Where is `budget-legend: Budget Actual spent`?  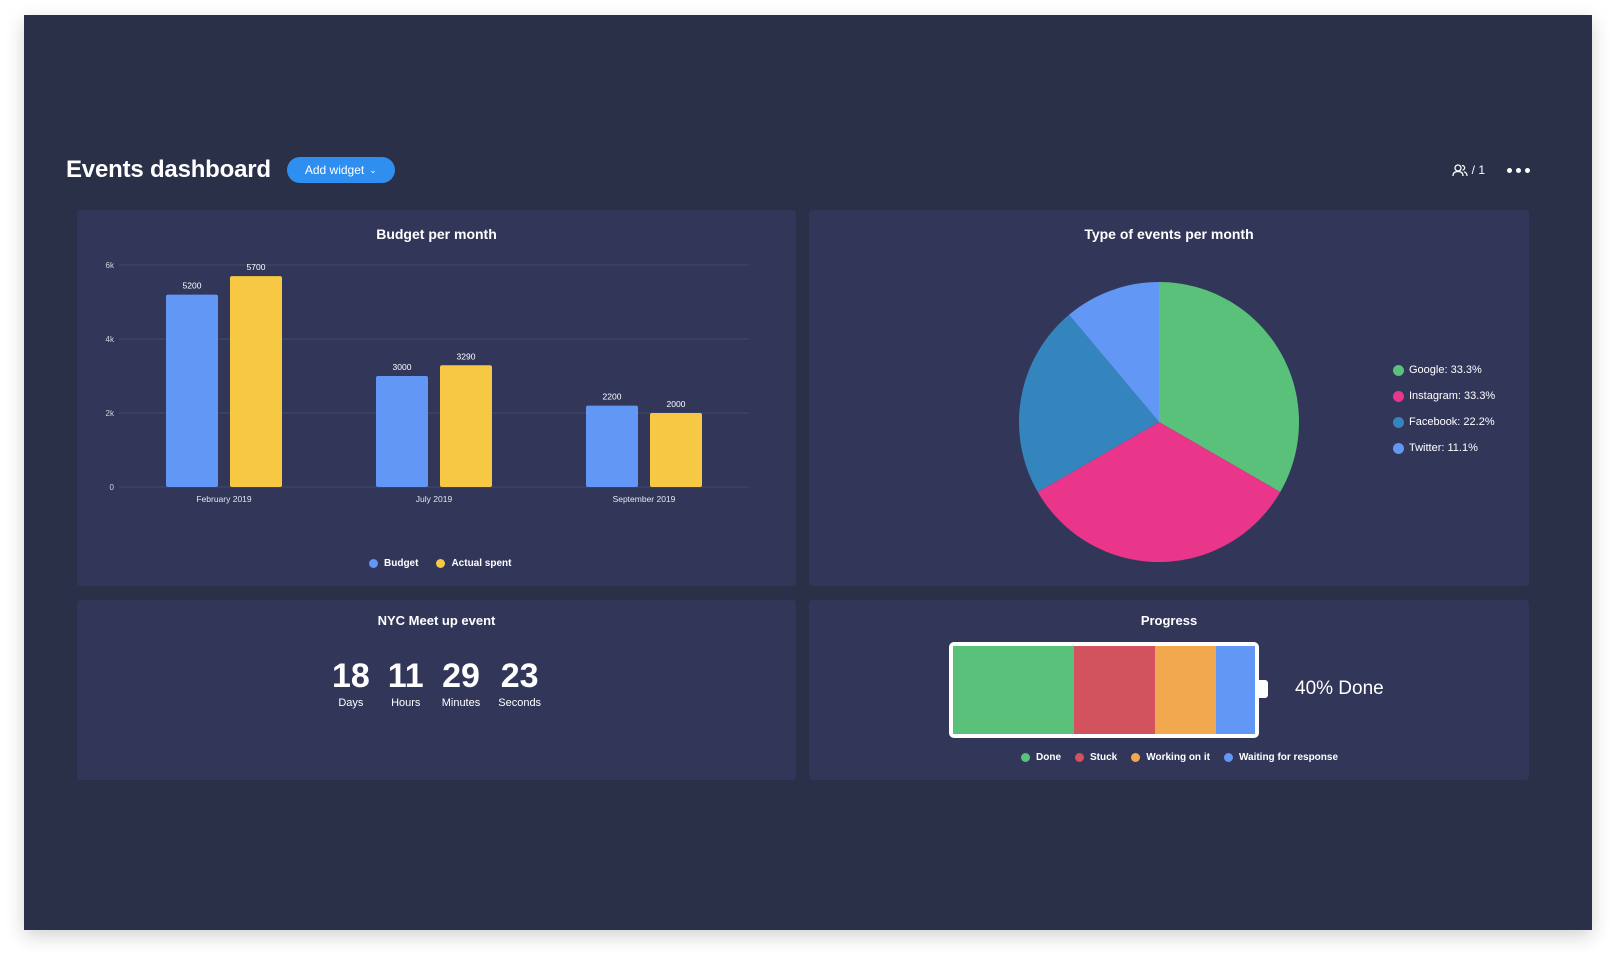
budget-legend: Budget Actual spent is located at coordinates (440, 563).